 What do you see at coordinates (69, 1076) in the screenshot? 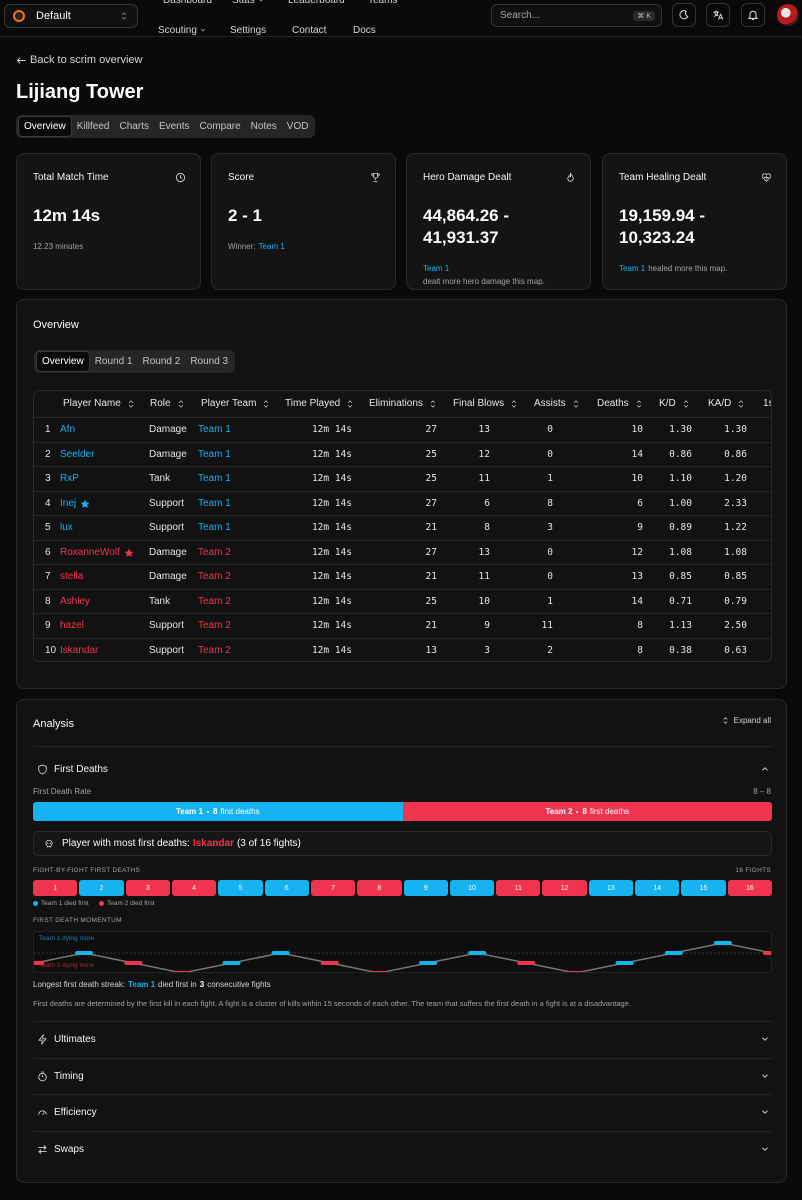
I see `section-title: Timing` at bounding box center [69, 1076].